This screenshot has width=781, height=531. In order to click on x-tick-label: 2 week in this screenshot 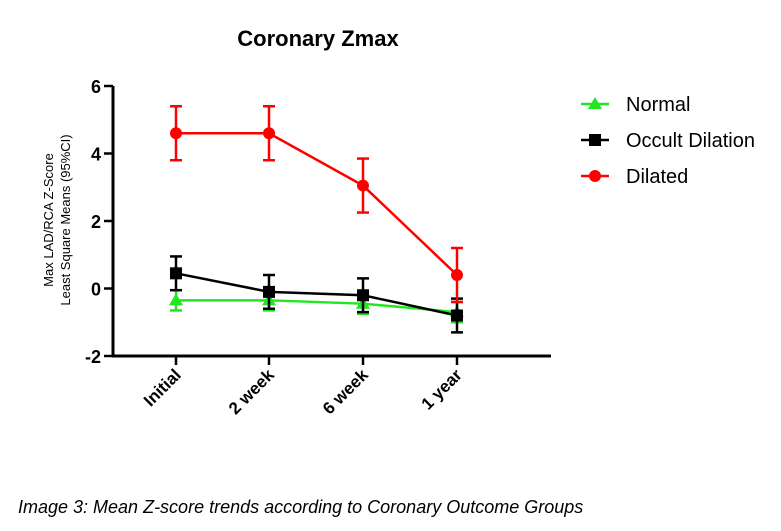, I will do `click(251, 391)`.